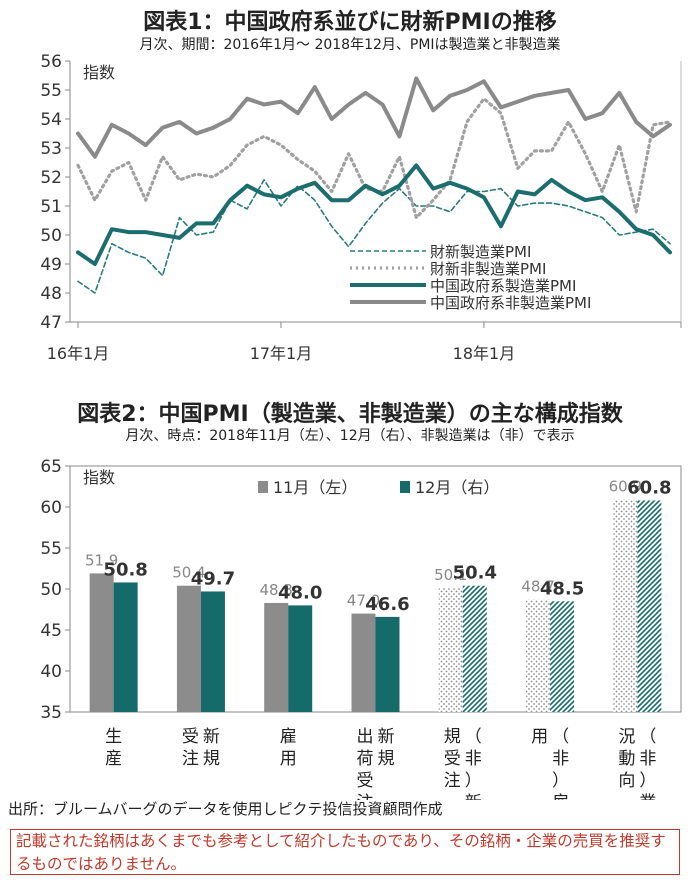 The width and height of the screenshot is (700, 894). Describe the element at coordinates (625, 487) in the screenshot. I see `chart2-data-label: 60.9` at that location.